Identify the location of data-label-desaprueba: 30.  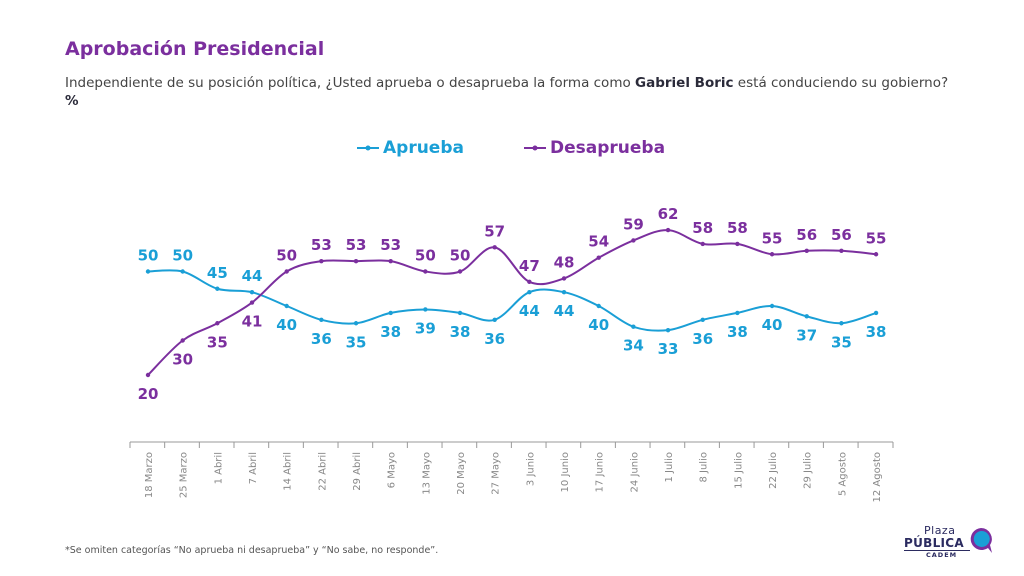
(182, 360).